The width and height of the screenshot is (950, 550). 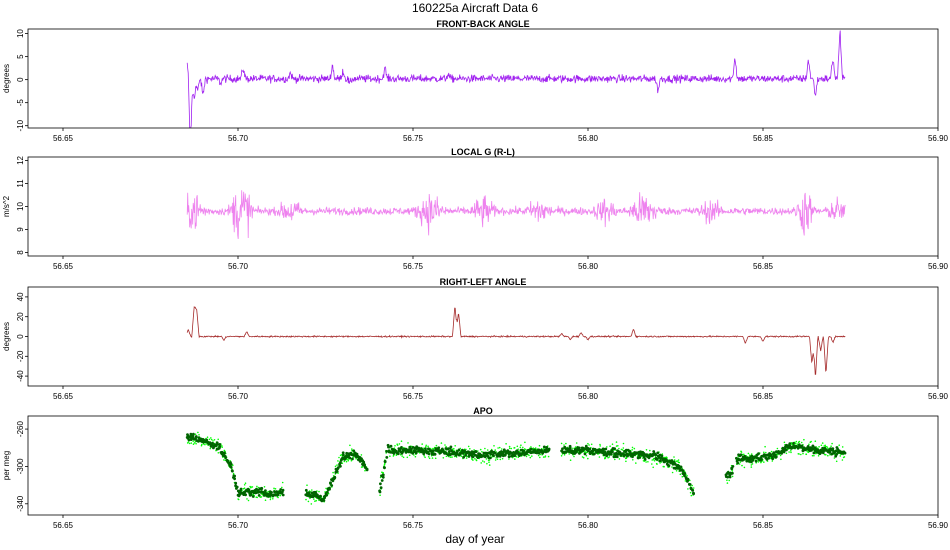 What do you see at coordinates (20, 429) in the screenshot?
I see `y-tick-label: -260` at bounding box center [20, 429].